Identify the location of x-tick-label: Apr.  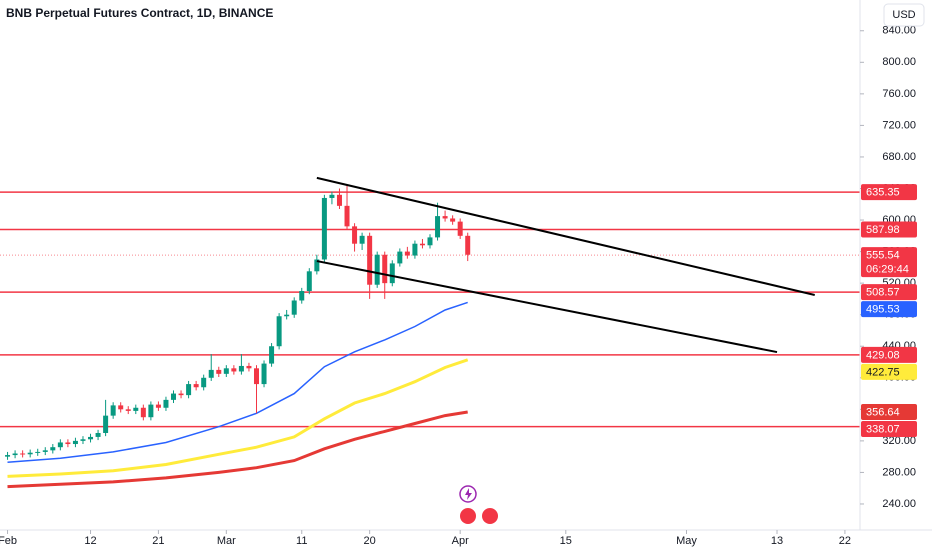
(460, 541).